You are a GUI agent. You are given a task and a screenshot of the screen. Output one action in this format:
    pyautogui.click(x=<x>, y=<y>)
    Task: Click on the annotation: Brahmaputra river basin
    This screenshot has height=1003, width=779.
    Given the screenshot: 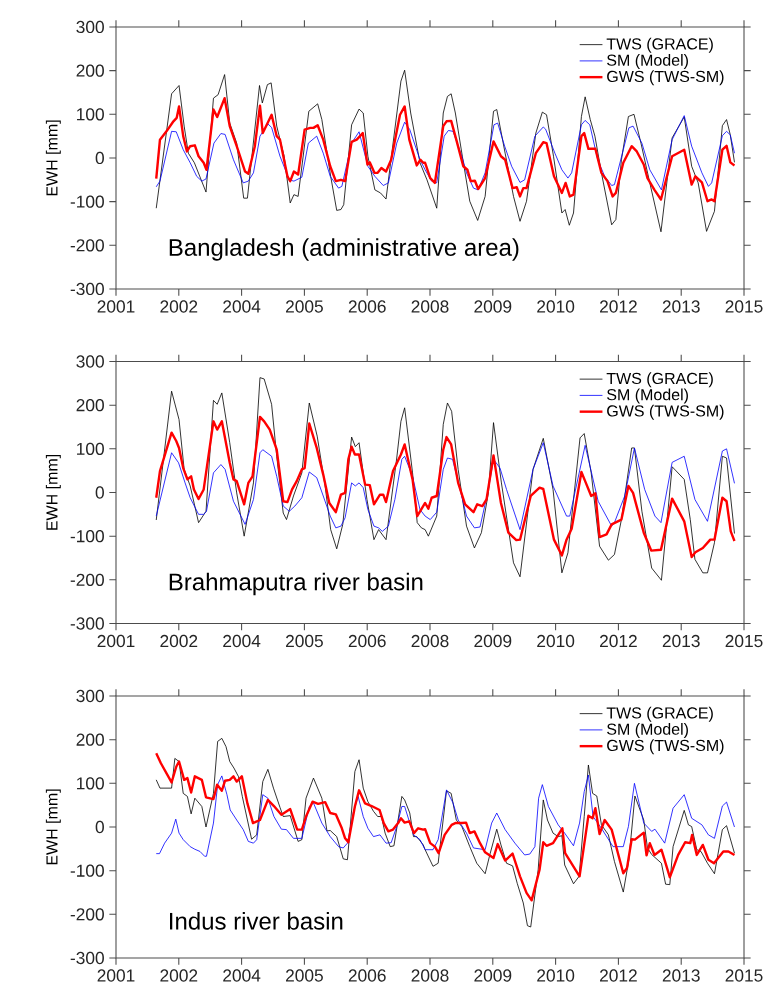 What is the action you would take?
    pyautogui.click(x=296, y=584)
    